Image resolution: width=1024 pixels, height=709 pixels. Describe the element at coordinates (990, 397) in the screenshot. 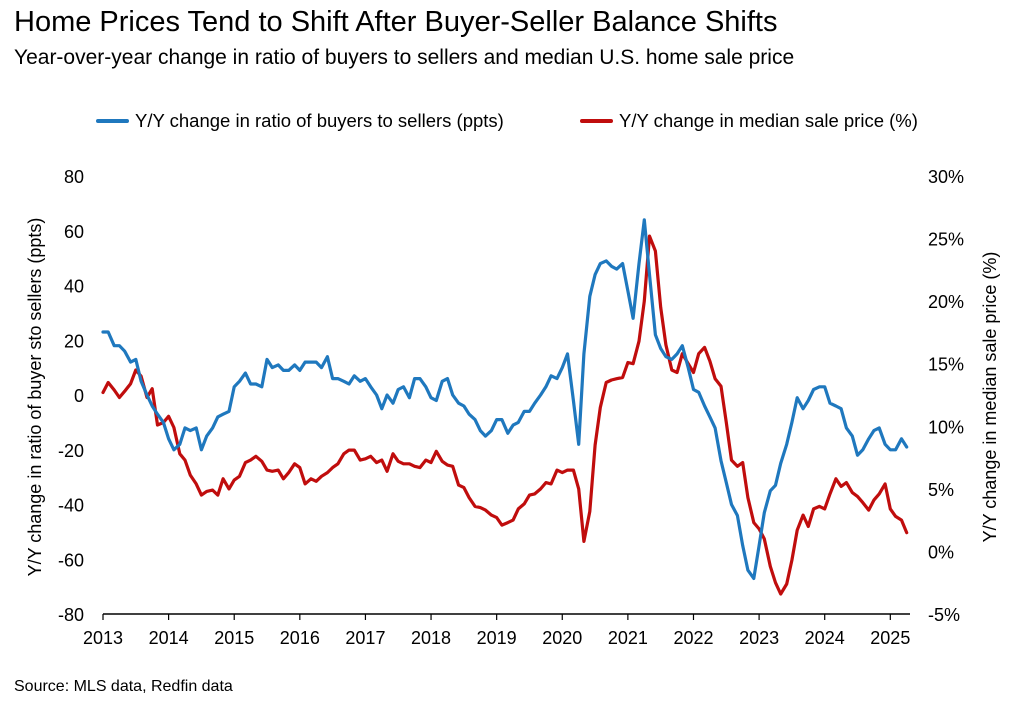

I see `y-axis-right-label: Y/Y change in median sale price (%)` at that location.